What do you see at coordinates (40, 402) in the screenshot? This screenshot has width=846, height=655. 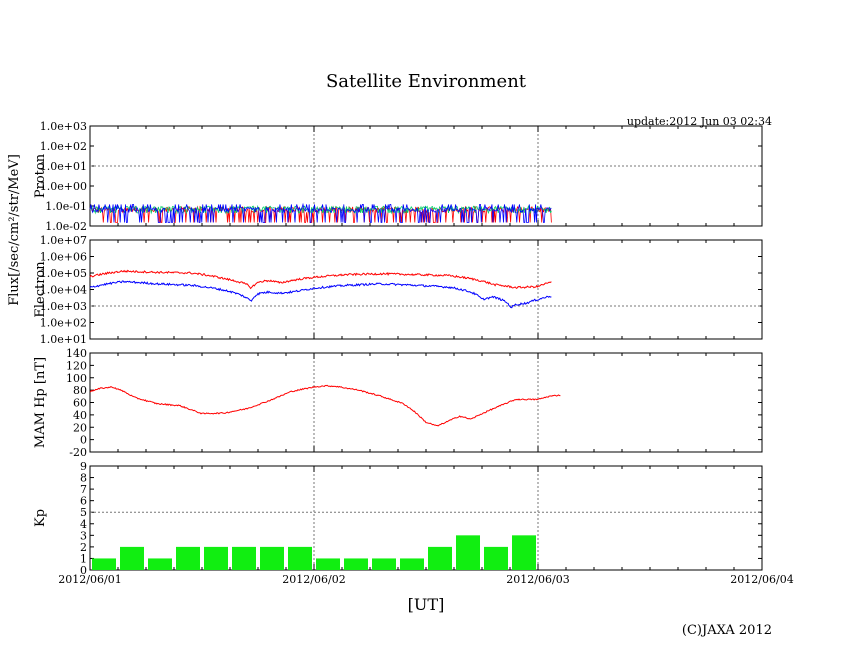 I see `y-axis-label-mam-hp: MAM Hp [nT]` at bounding box center [40, 402].